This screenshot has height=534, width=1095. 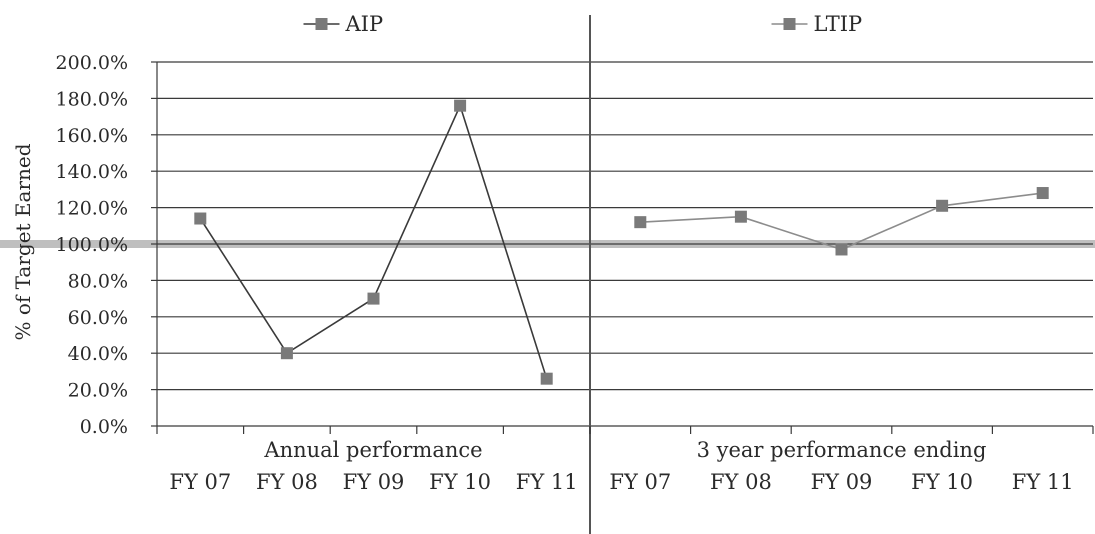 What do you see at coordinates (92, 63) in the screenshot?
I see `y-tick-label: 200.0%` at bounding box center [92, 63].